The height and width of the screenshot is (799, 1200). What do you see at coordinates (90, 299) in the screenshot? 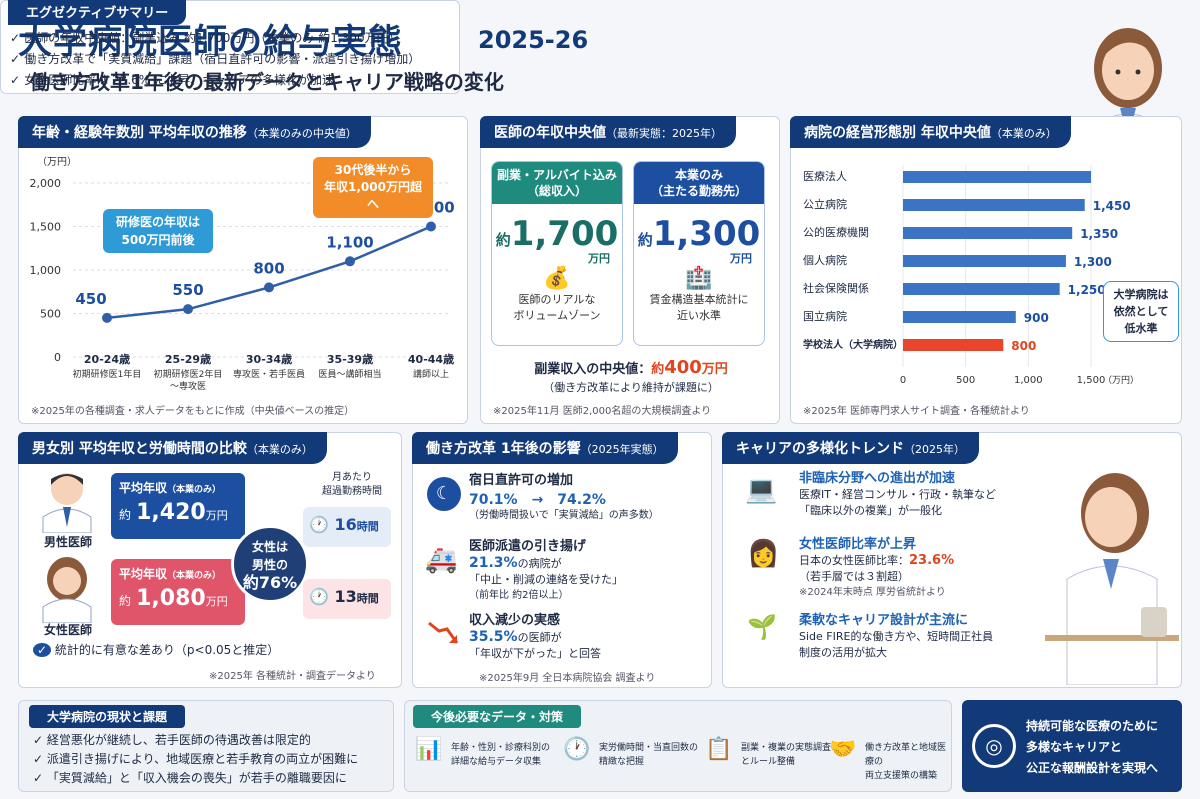
I see `data-label: 450` at bounding box center [90, 299].